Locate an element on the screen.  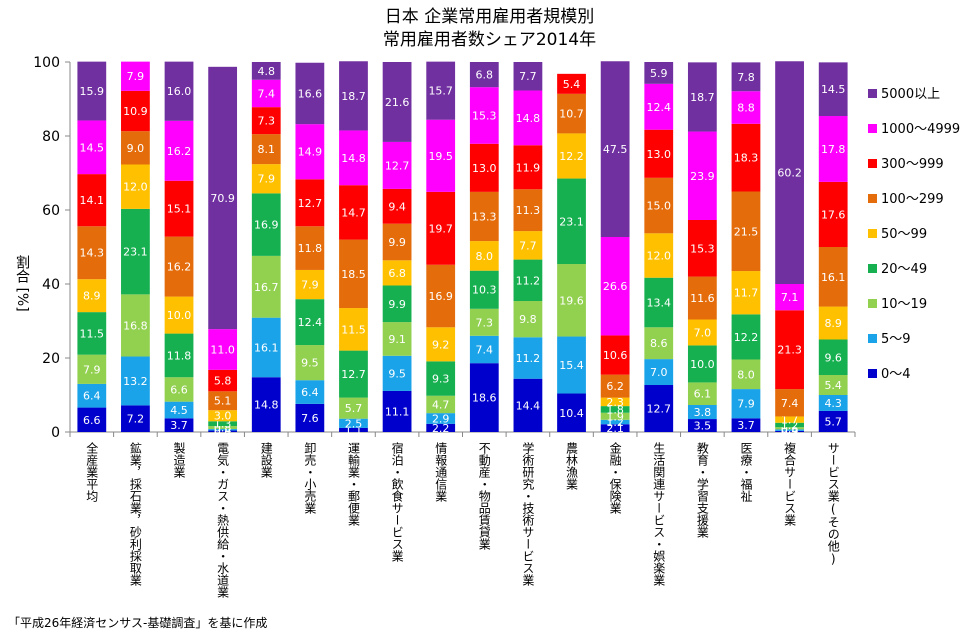
data-label: 19.5 is located at coordinates (440, 156).